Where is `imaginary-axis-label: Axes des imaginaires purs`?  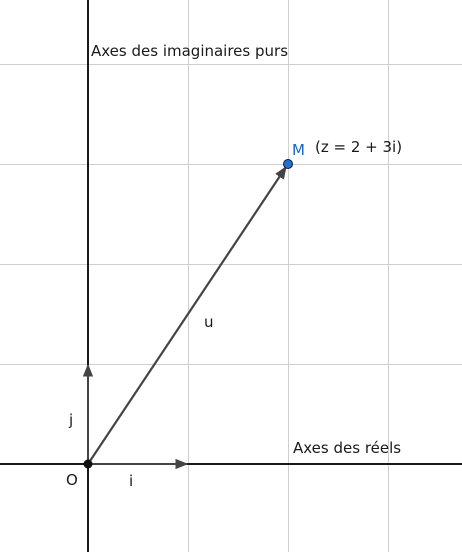
imaginary-axis-label: Axes des imaginaires purs is located at coordinates (189, 51).